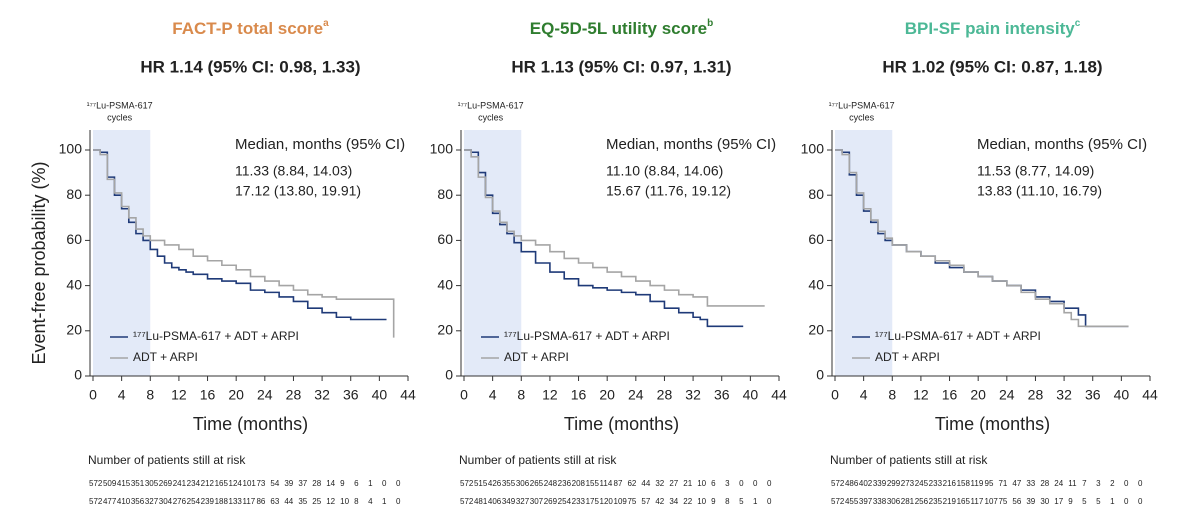 Image resolution: width=1200 pixels, height=526 pixels. What do you see at coordinates (936, 501) in the screenshot?
I see `at-risk-count: 235` at bounding box center [936, 501].